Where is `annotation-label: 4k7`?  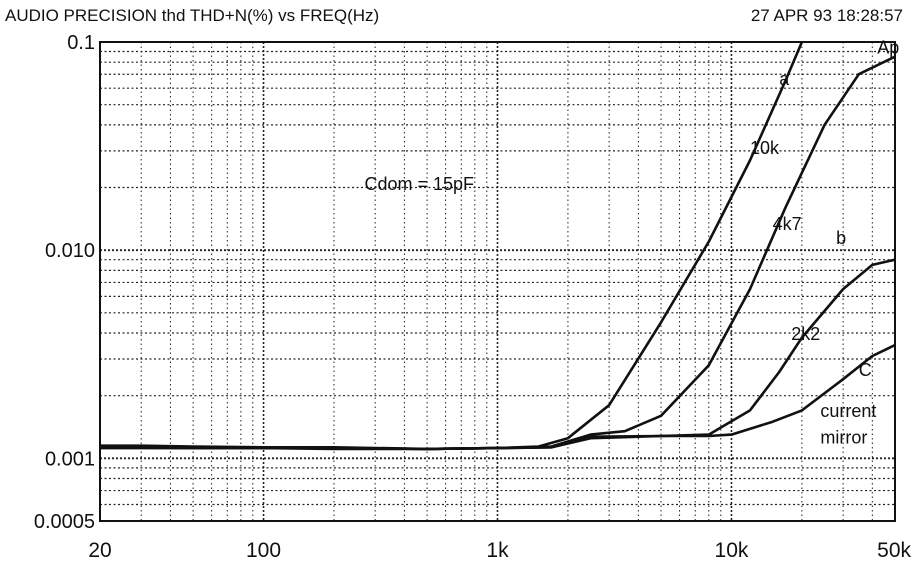
annotation-label: 4k7 is located at coordinates (787, 224).